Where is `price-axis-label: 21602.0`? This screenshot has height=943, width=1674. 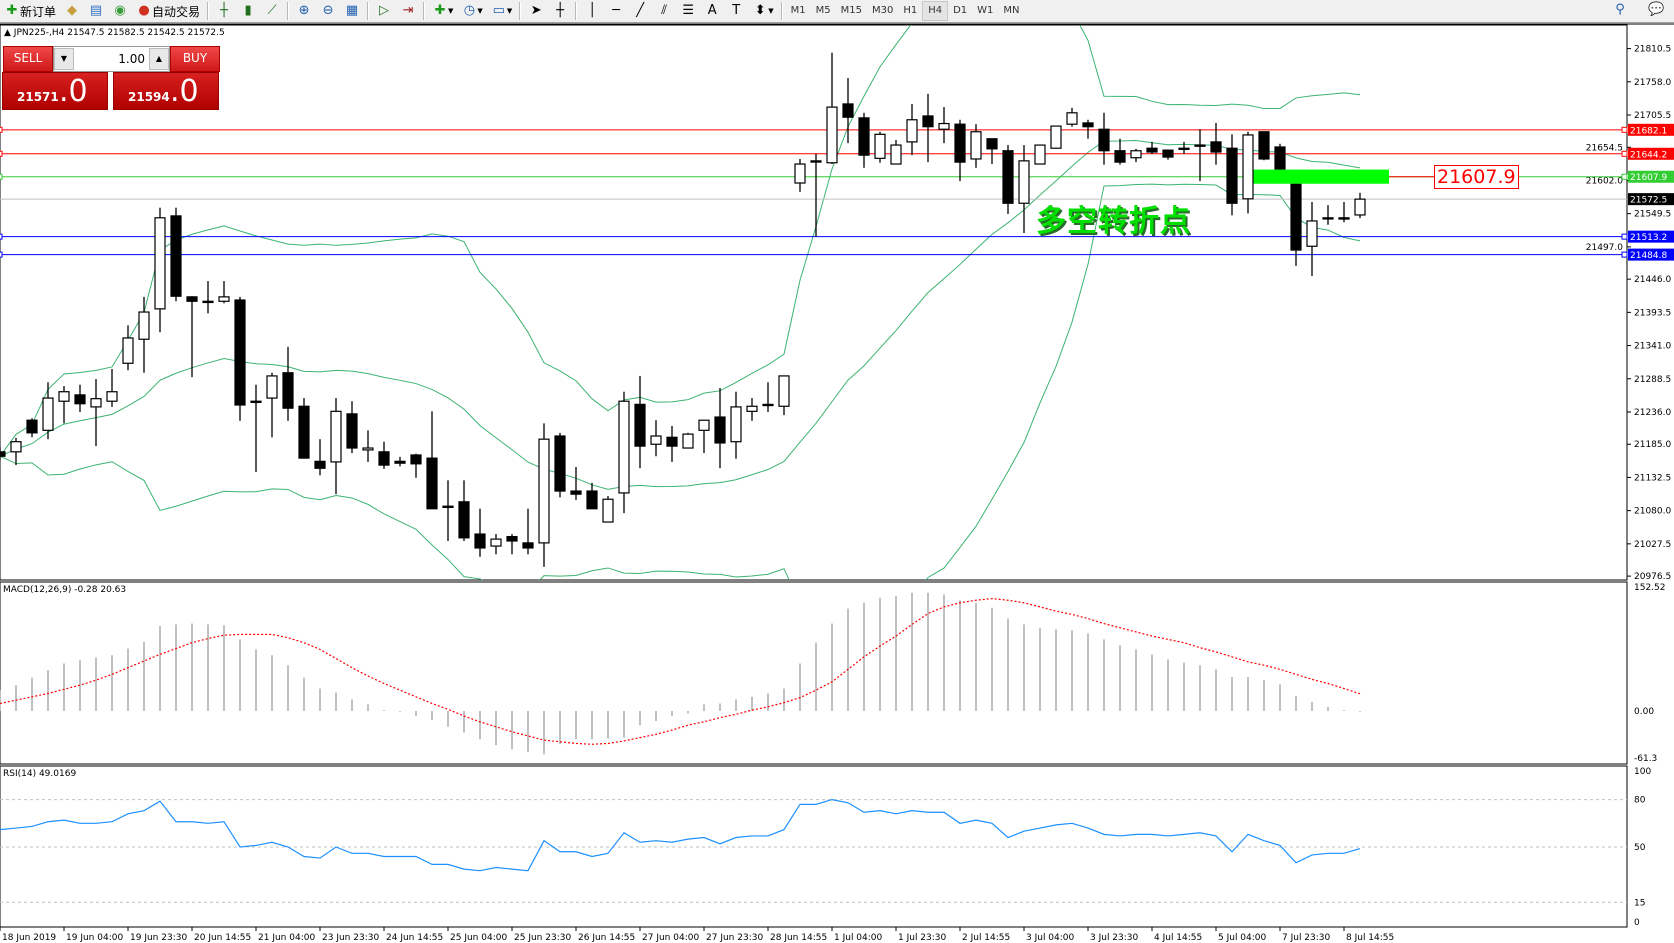 price-axis-label: 21602.0 is located at coordinates (1604, 181).